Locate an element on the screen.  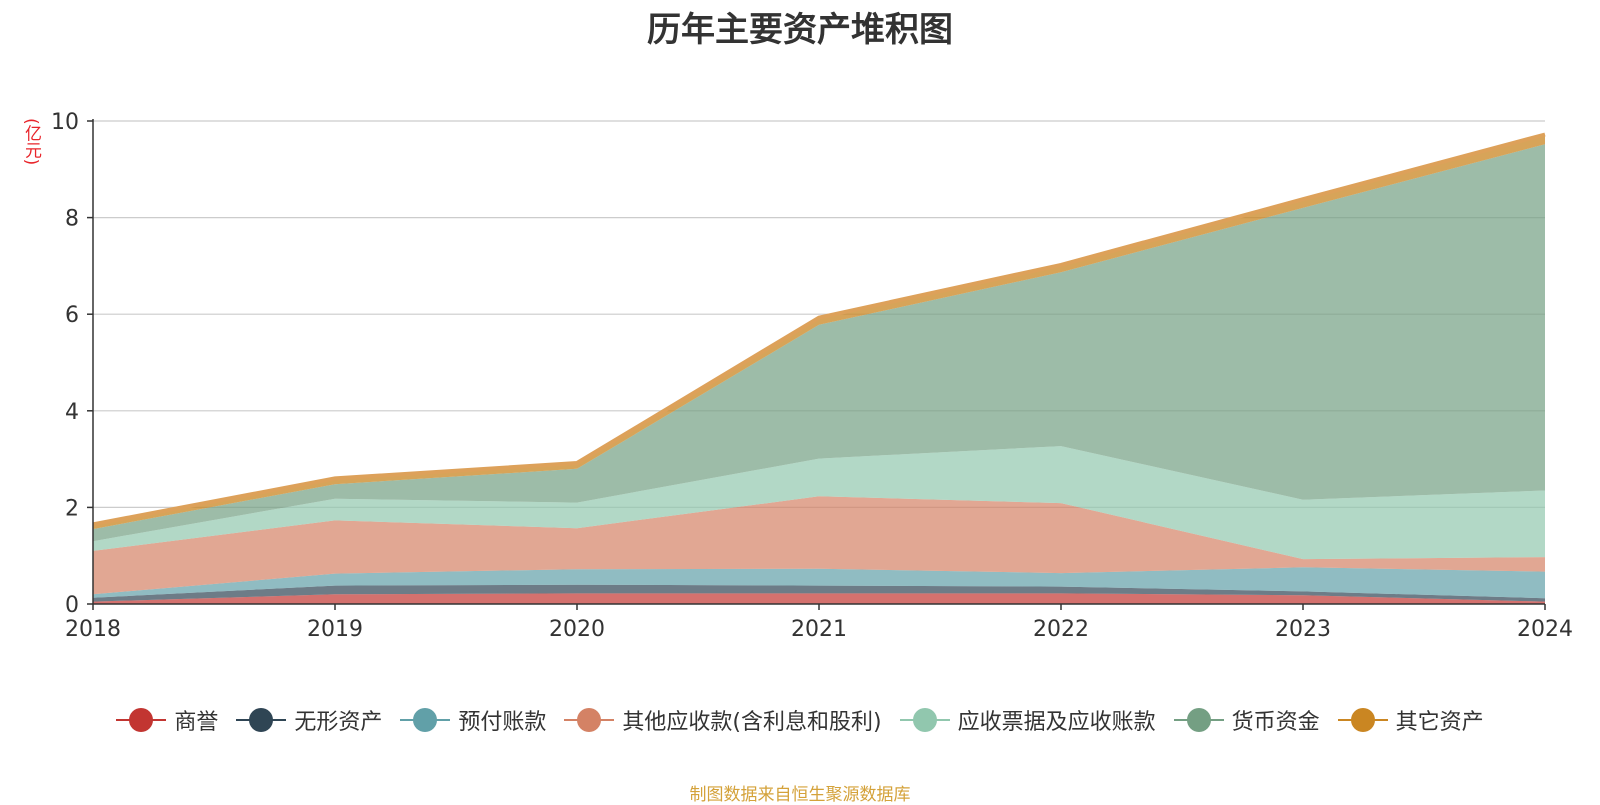
x-tick-label: 2020 is located at coordinates (577, 629).